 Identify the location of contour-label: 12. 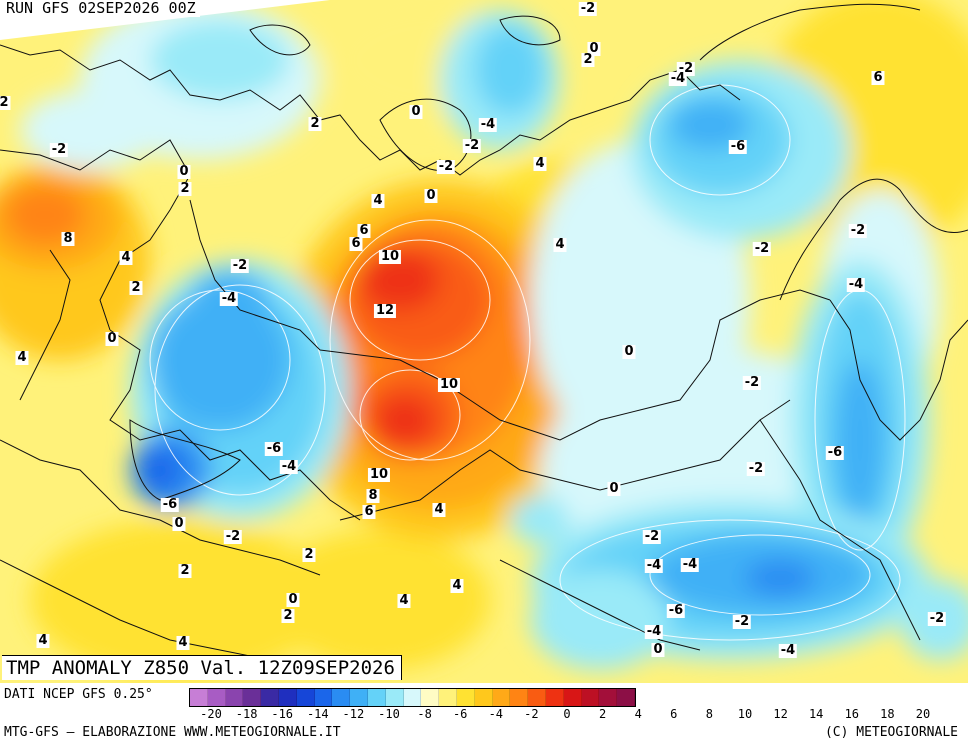
(385, 310).